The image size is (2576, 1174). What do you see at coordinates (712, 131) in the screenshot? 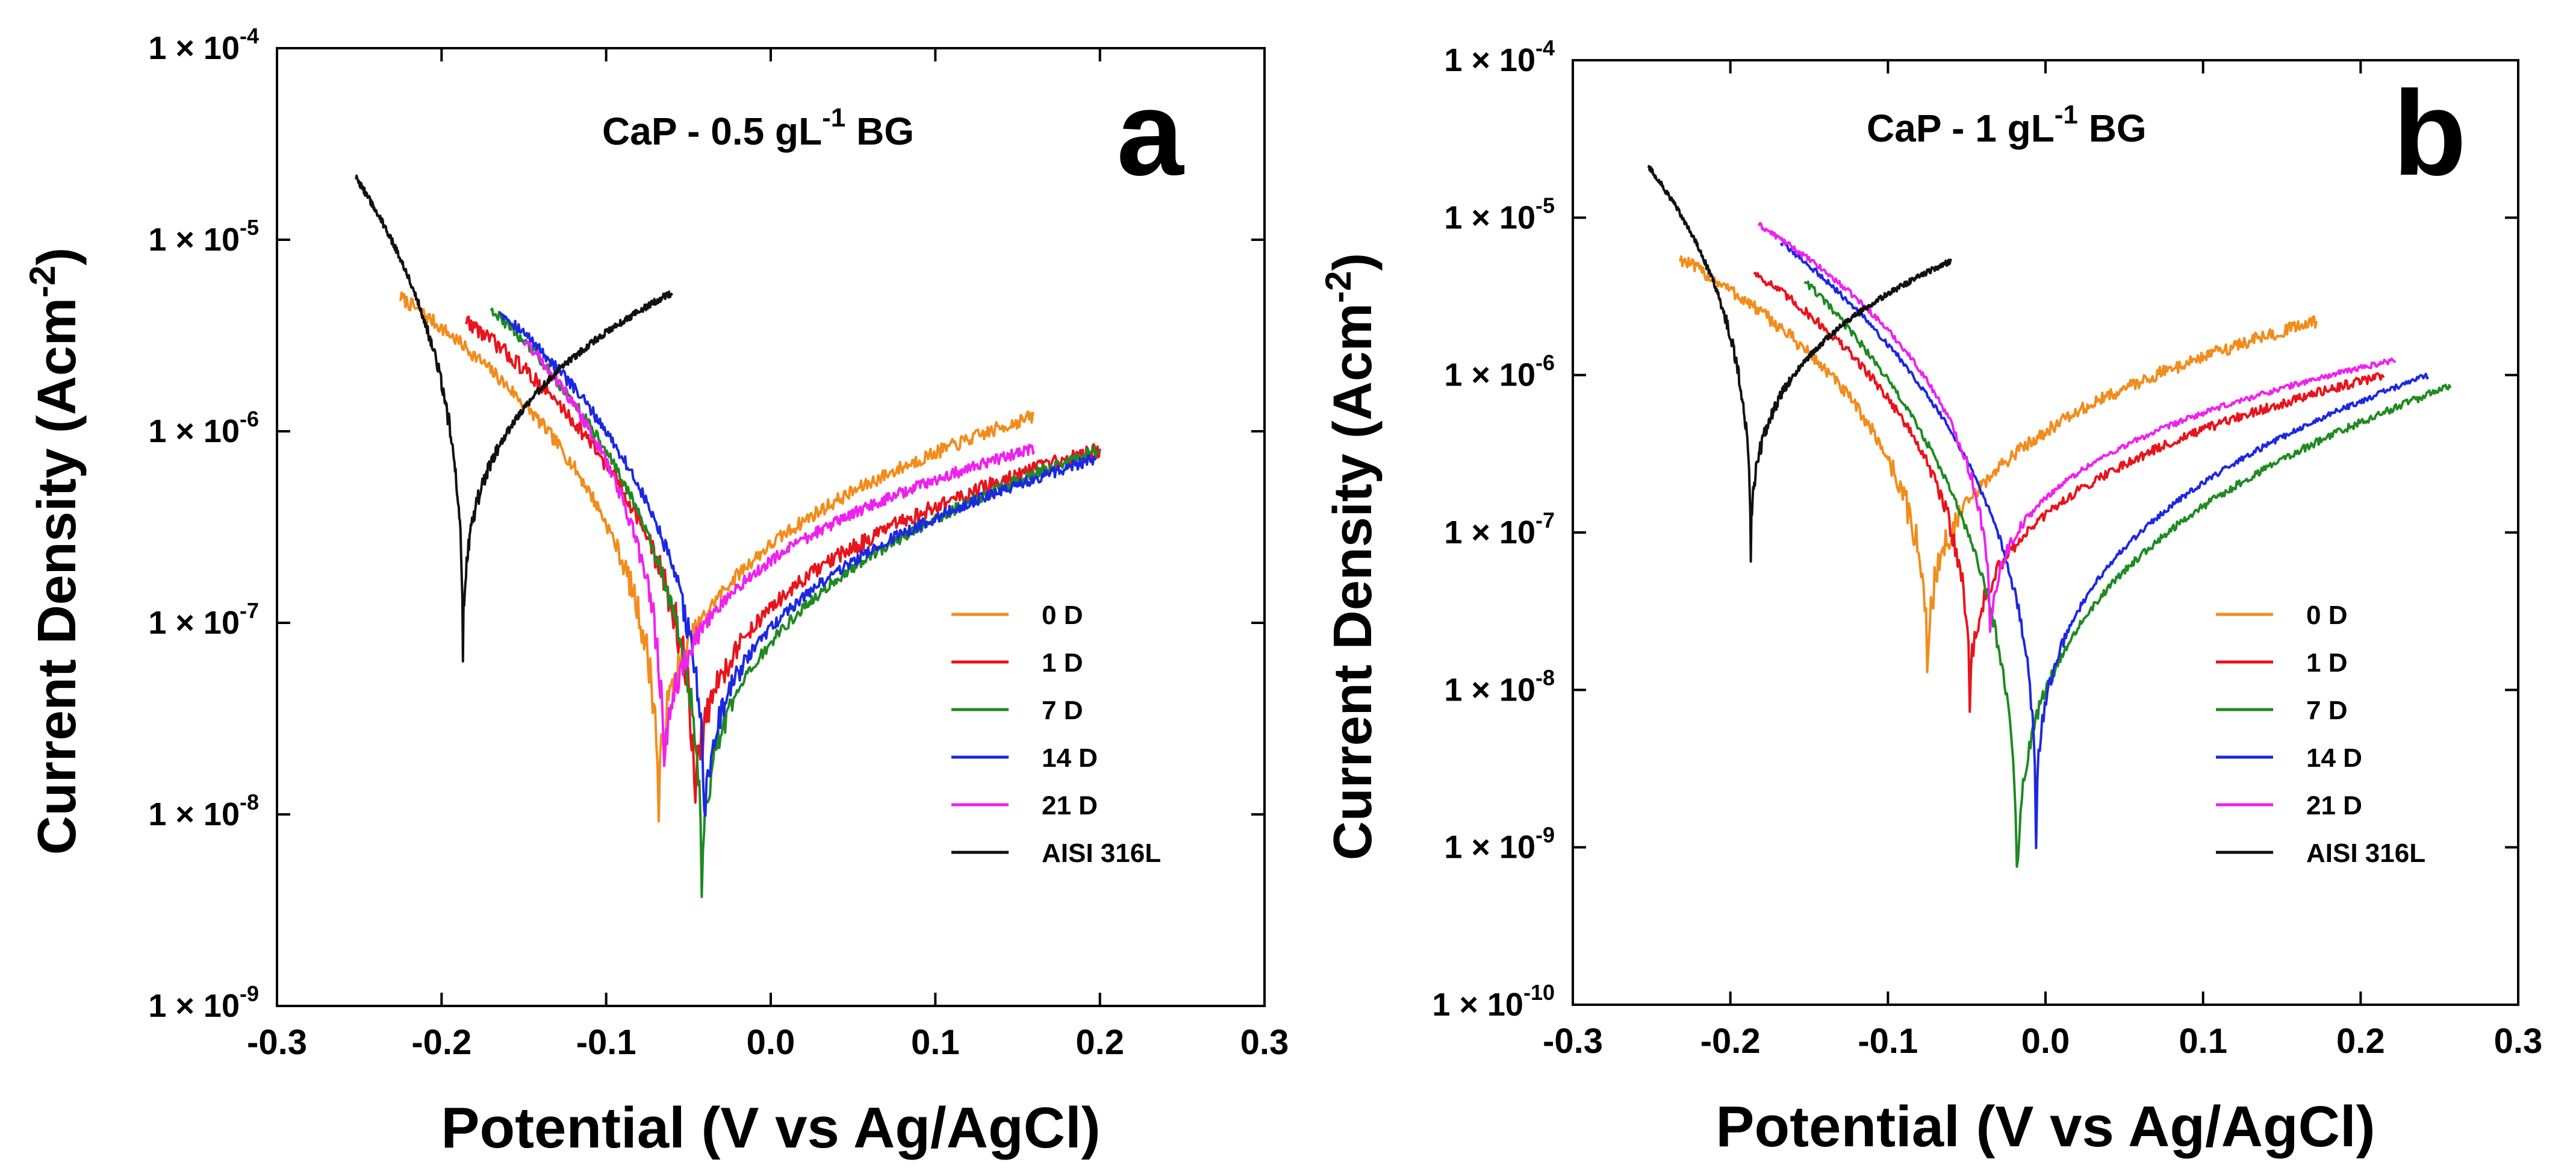
I see `panel-title-main: CaP - 0.5 gL` at bounding box center [712, 131].